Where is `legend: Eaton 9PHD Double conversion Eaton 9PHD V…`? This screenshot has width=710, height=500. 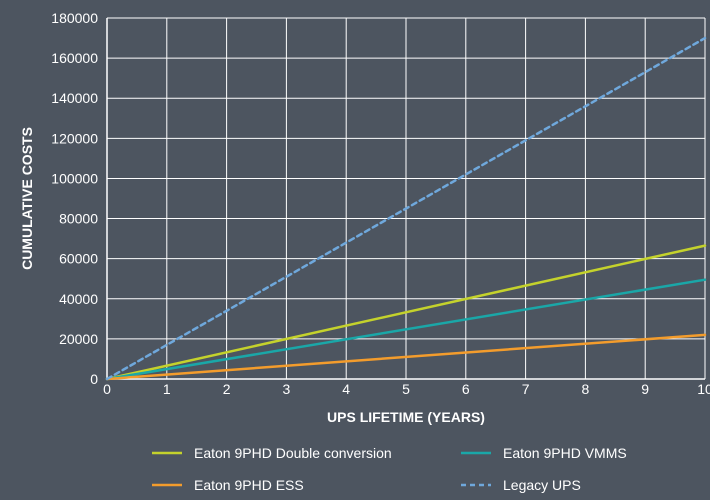 legend: Eaton 9PHD Double conversion Eaton 9PHD V… is located at coordinates (389, 469).